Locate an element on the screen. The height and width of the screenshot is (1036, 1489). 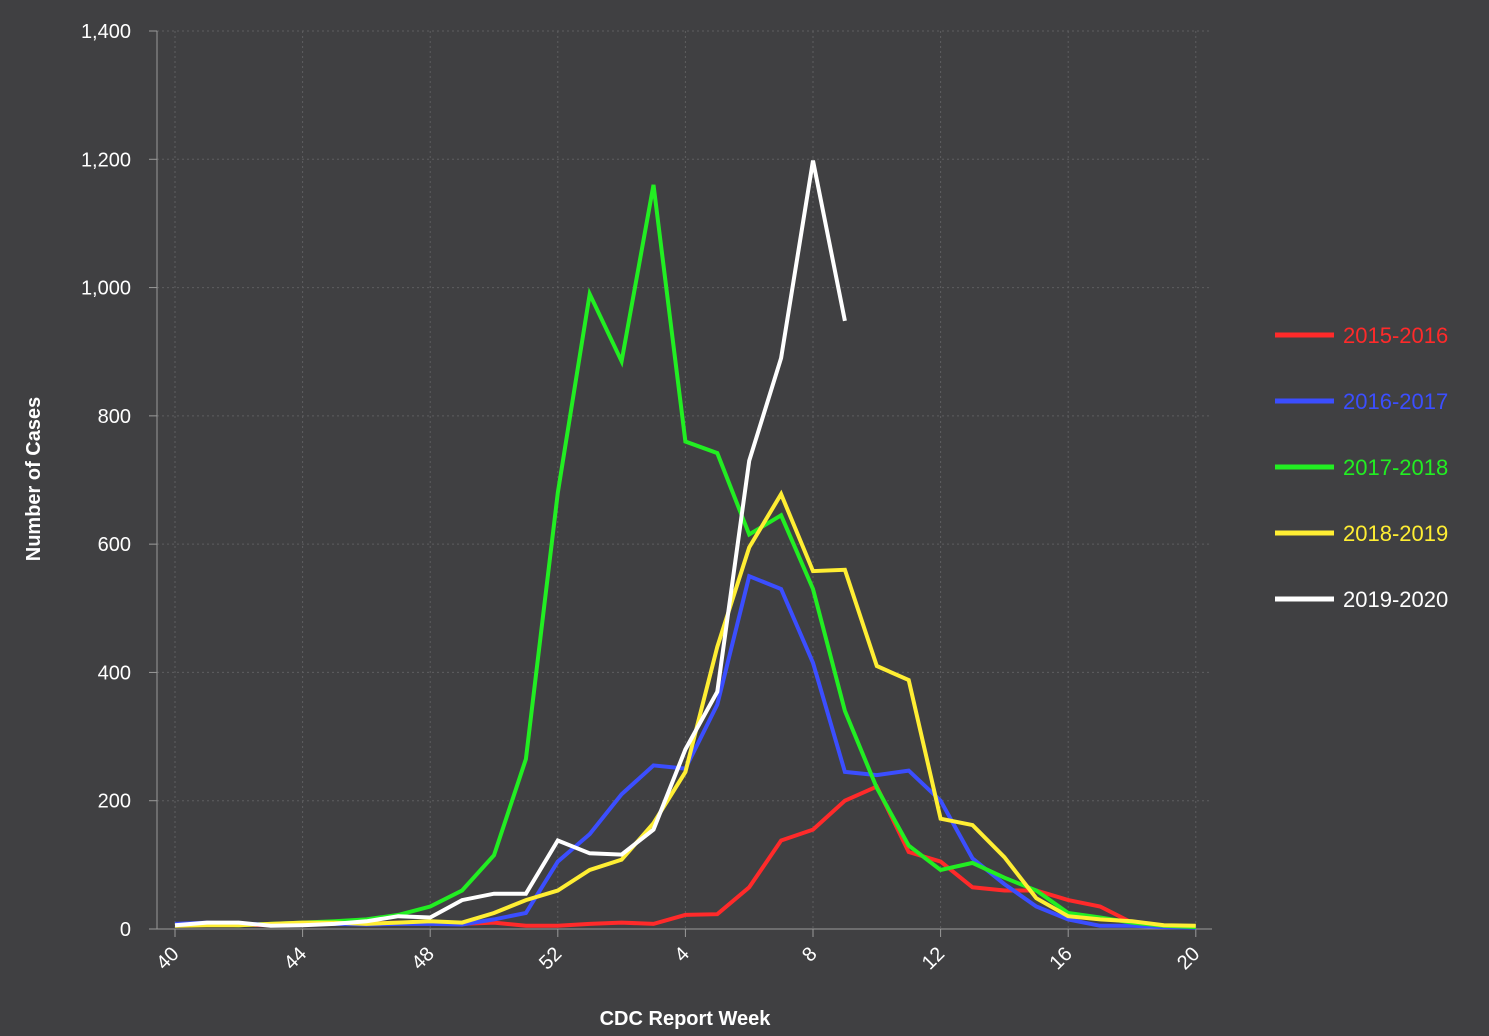
y-tick-label: 1,200 is located at coordinates (106, 160).